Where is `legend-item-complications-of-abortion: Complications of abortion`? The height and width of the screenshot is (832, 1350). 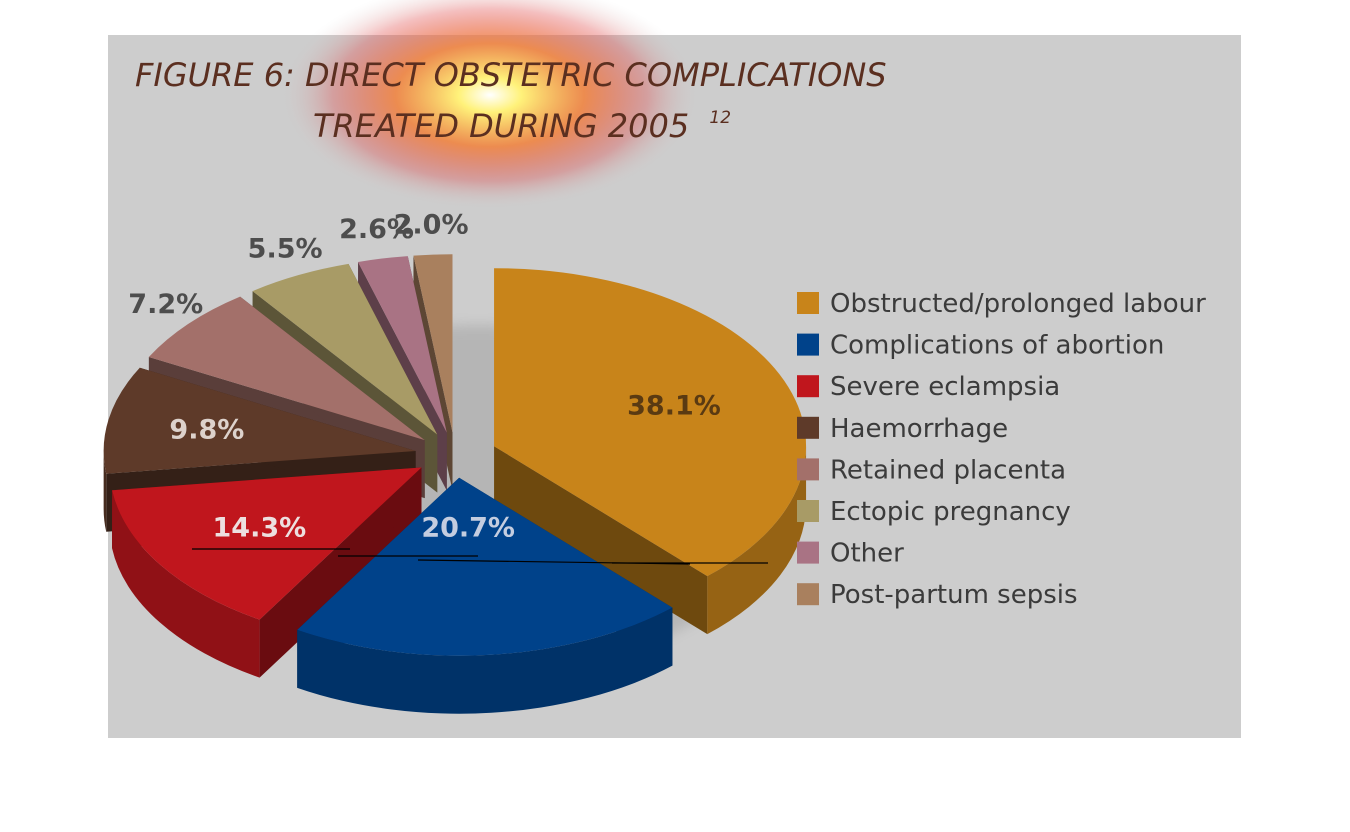 legend-item-complications-of-abortion: Complications of abortion is located at coordinates (980, 346).